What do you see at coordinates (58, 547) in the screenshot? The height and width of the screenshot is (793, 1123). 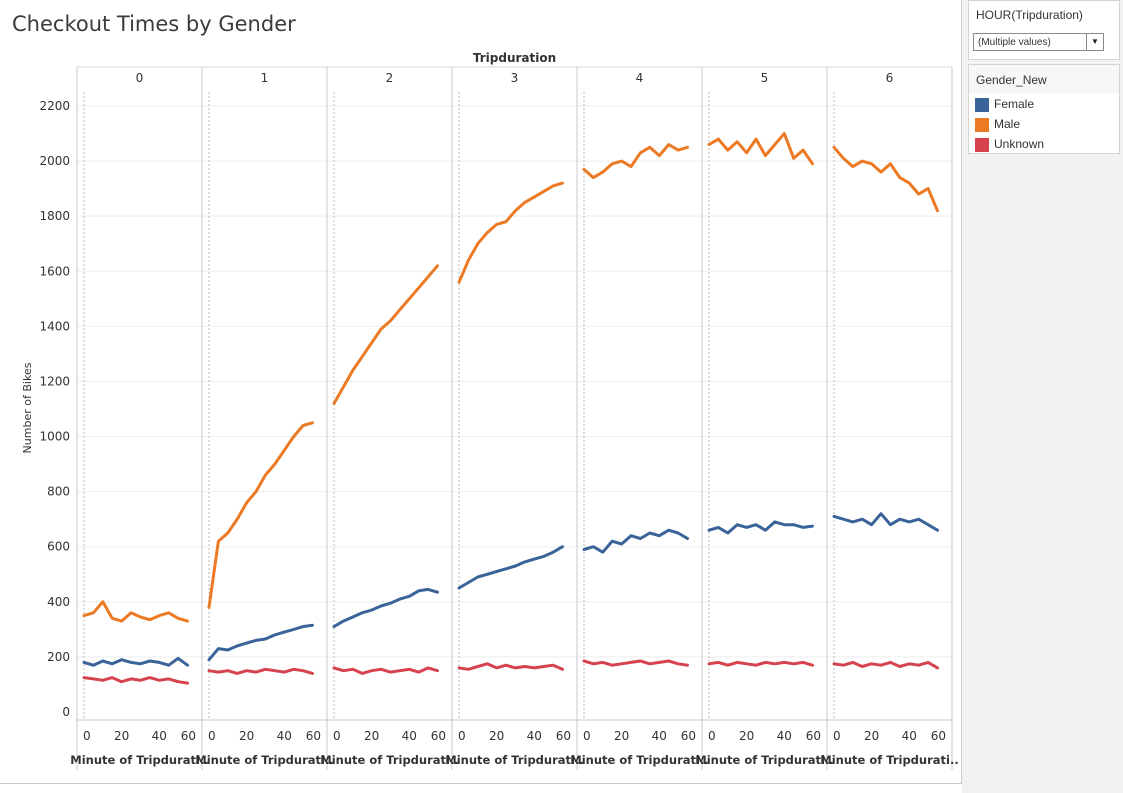 I see `y-tick-label: 600` at bounding box center [58, 547].